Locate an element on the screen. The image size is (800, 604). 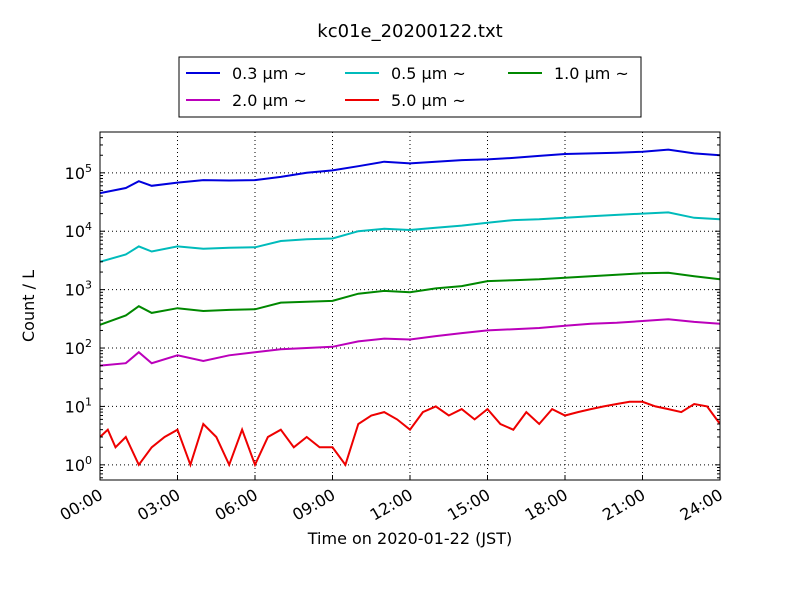
legend: 0.3 μm ~ 0.5 μm ~ 1.0 μm ~ 2.0 μm ~ 5.0 μm ~ is located at coordinates (410, 87).